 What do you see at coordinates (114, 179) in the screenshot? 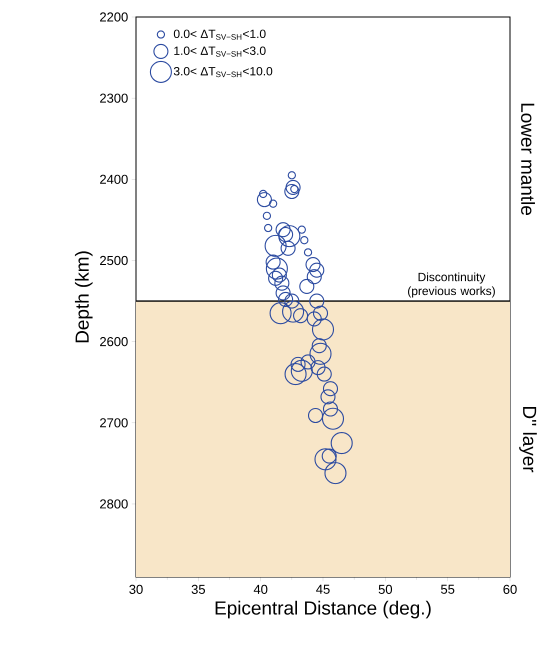
I see `y-tick-label: 2400` at bounding box center [114, 179].